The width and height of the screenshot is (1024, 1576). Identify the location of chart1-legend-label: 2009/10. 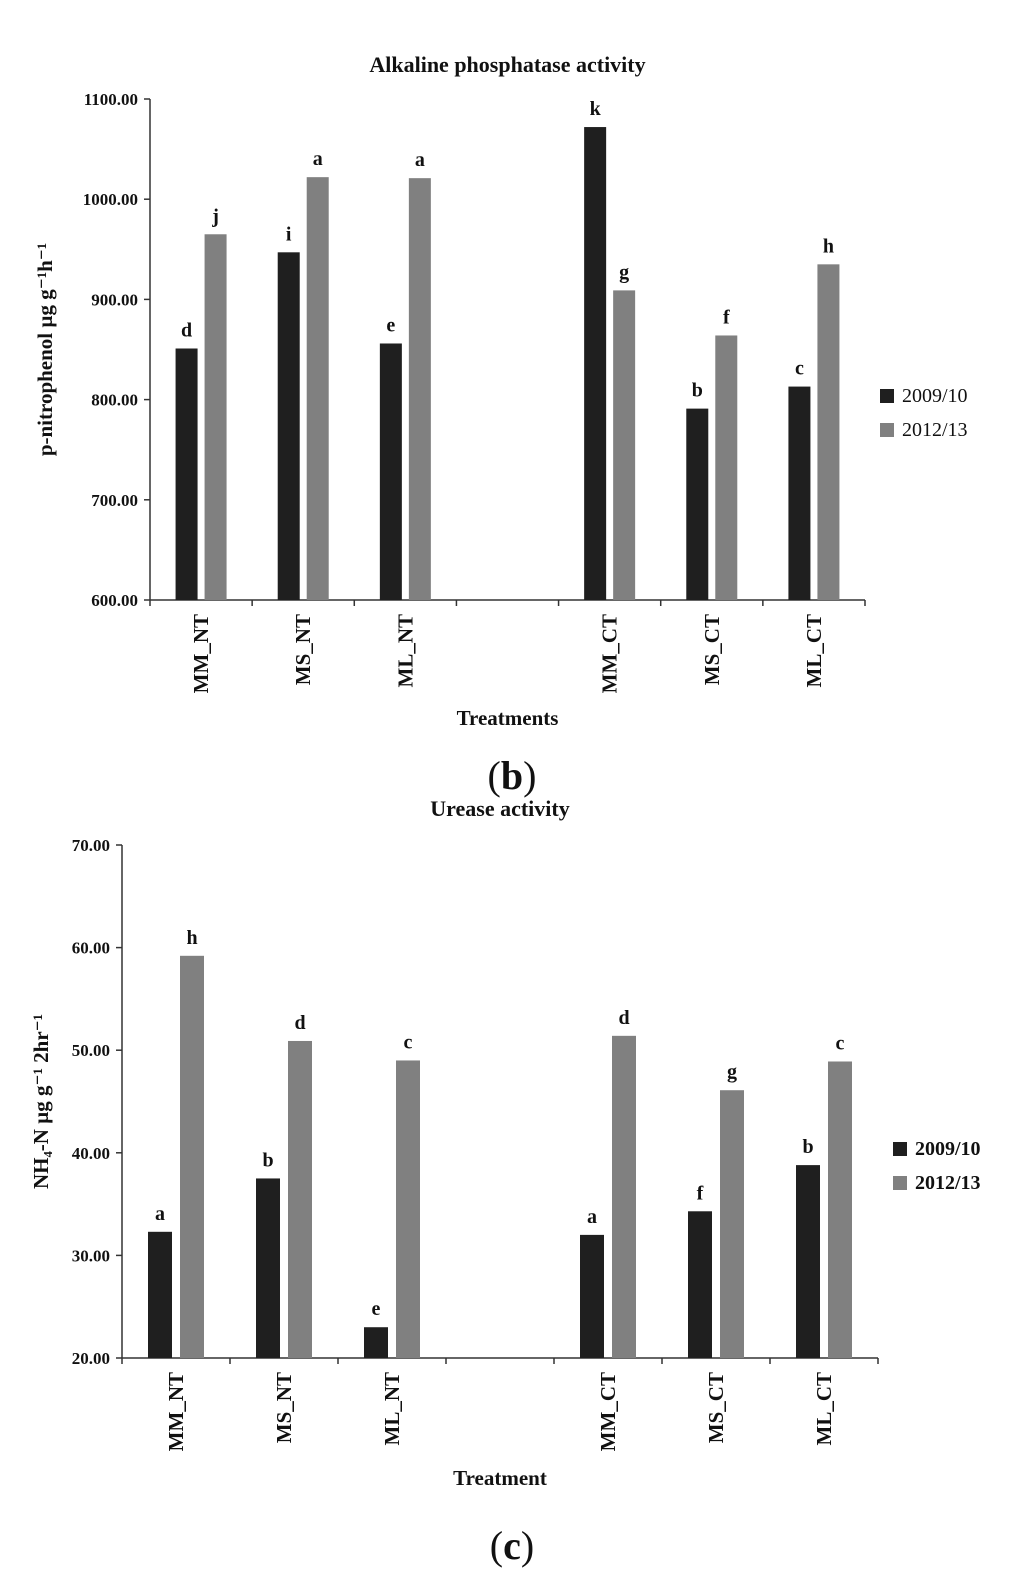
(935, 396).